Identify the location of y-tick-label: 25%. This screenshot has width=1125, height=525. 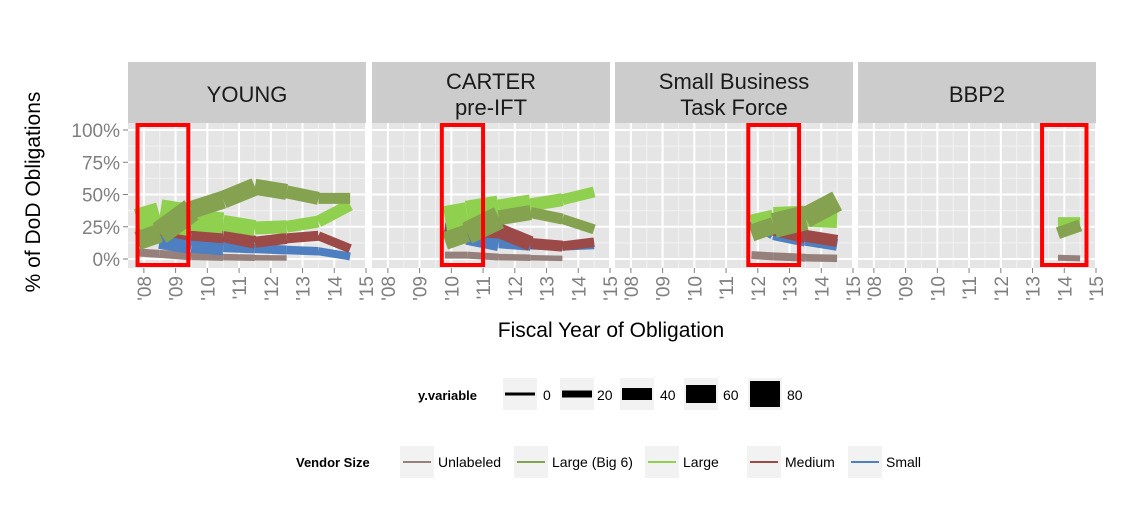
(101, 228).